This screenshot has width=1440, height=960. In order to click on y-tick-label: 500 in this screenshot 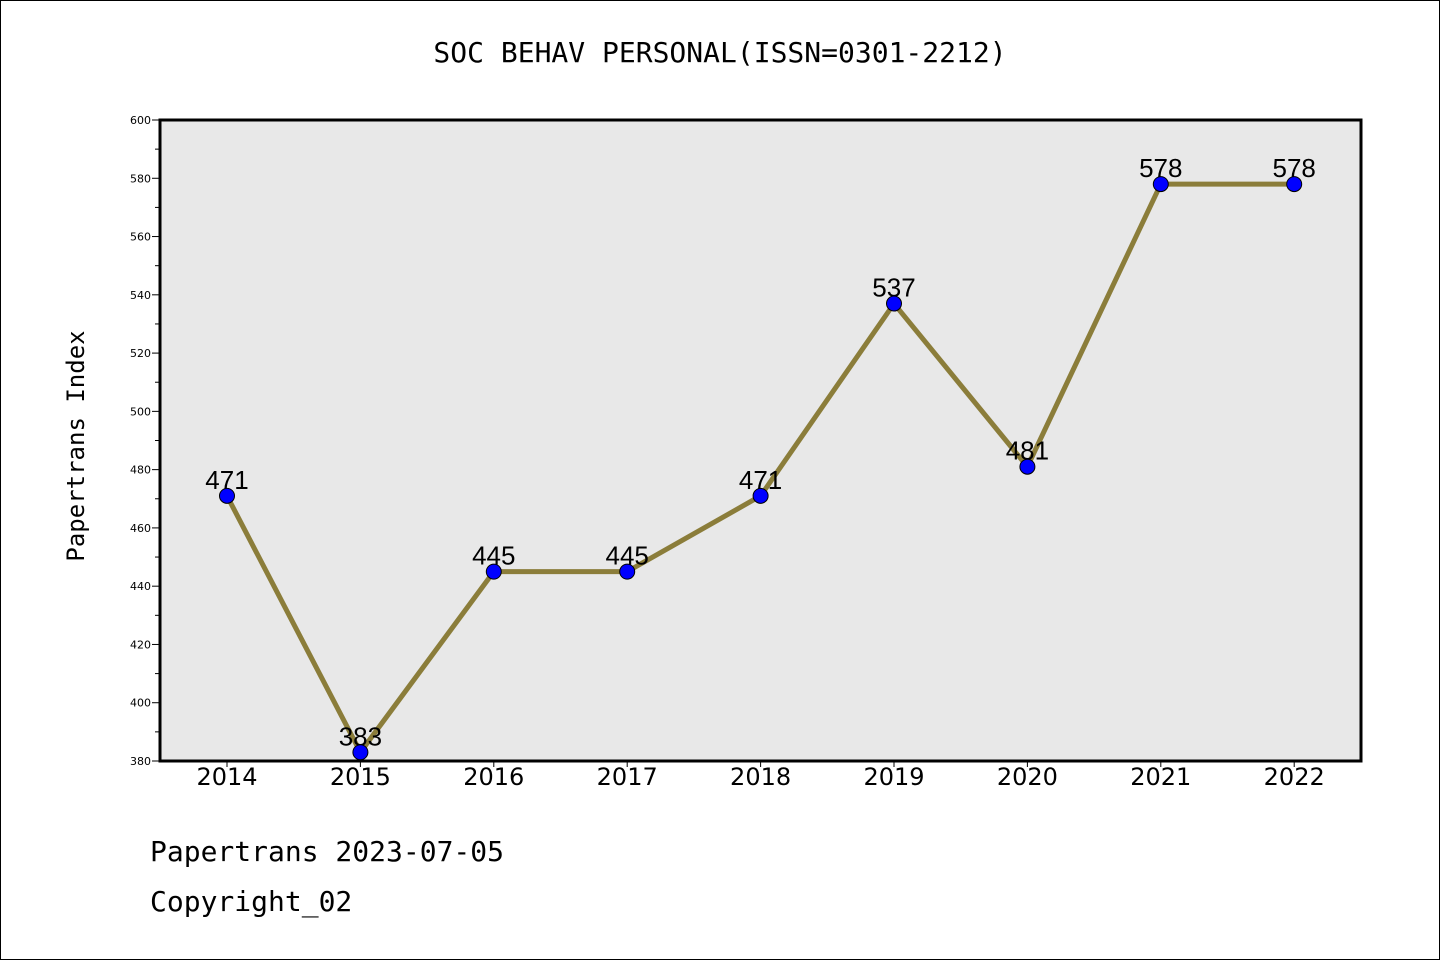, I will do `click(140, 411)`.